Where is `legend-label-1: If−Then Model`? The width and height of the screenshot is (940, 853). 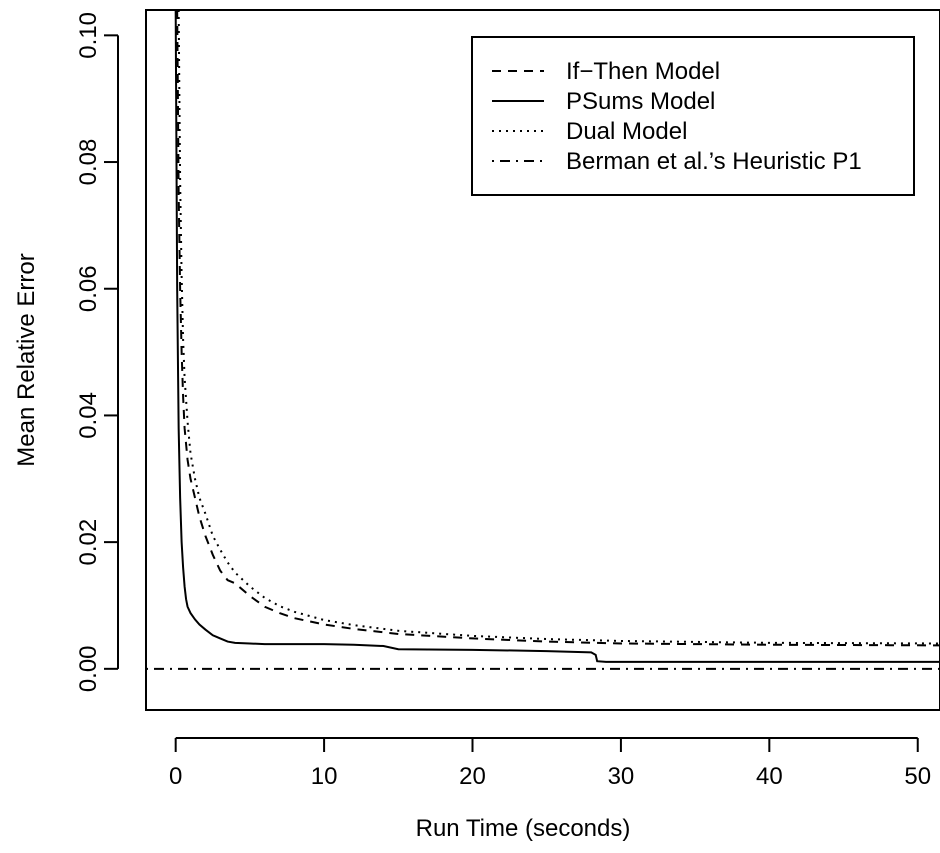 legend-label-1: If−Then Model is located at coordinates (643, 71).